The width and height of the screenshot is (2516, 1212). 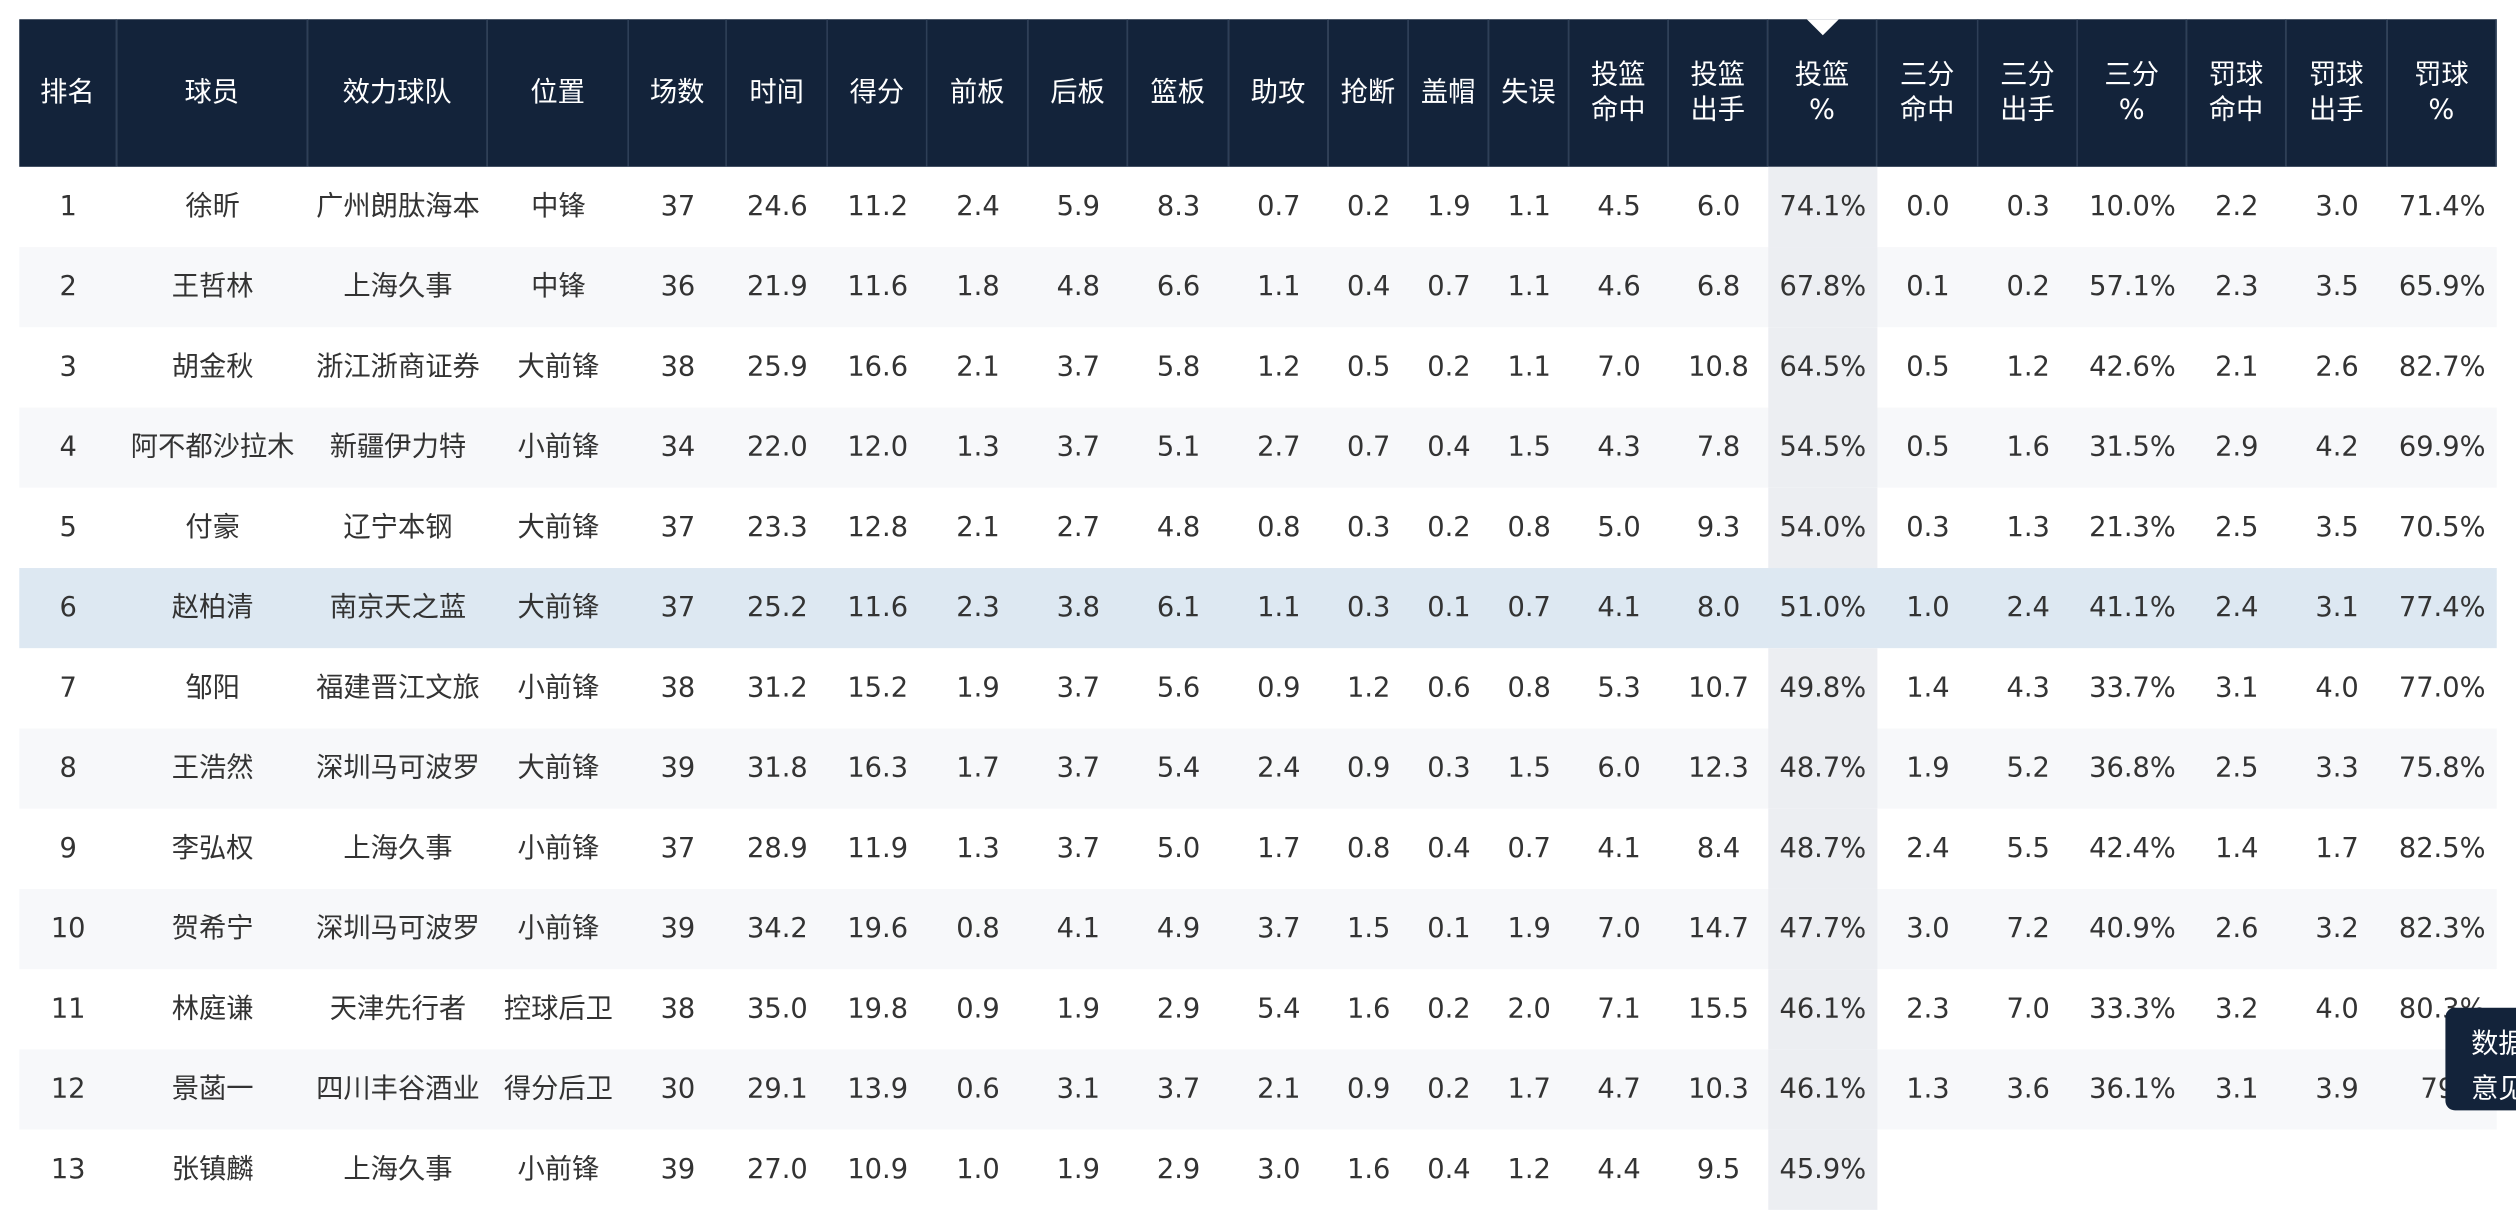 I want to click on table-cell: 5.5, so click(x=2028, y=848).